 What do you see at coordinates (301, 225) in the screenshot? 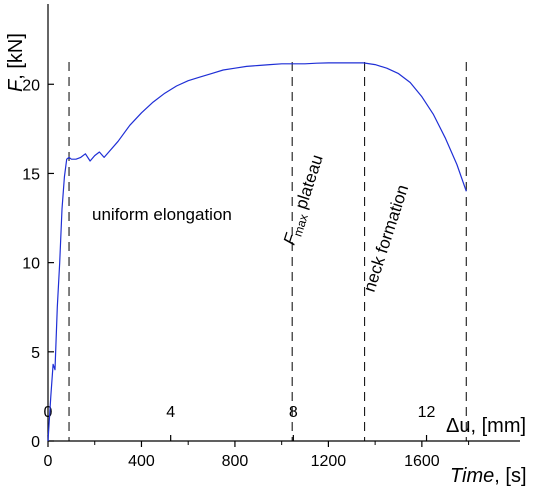
I see `annotation-fmax-sub: max` at bounding box center [301, 225].